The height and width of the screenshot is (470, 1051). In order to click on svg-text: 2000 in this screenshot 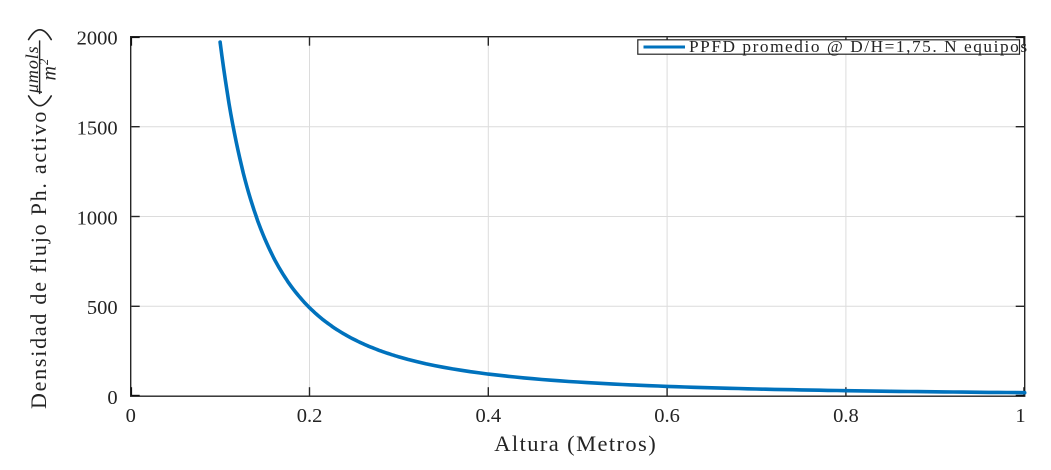, I will do `click(97, 39)`.